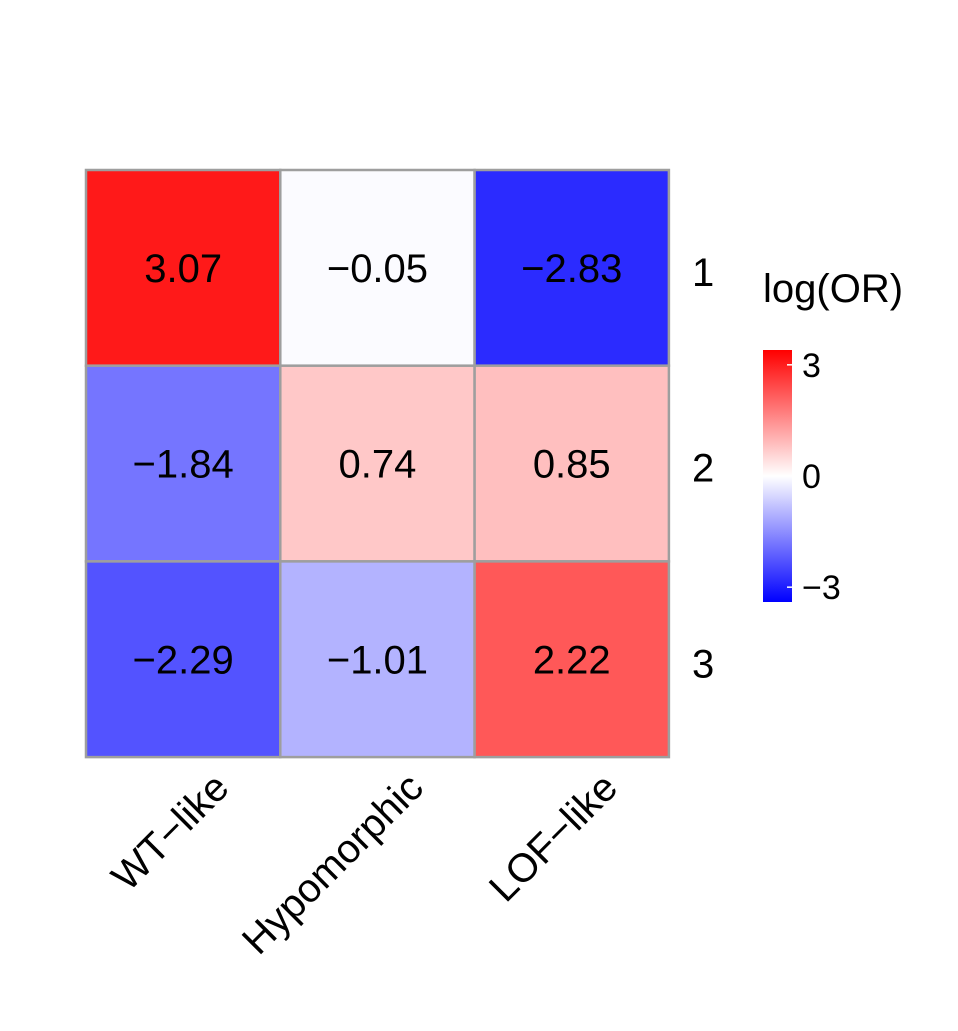 The image size is (958, 1031). I want to click on legend-title: log(OR), so click(833, 289).